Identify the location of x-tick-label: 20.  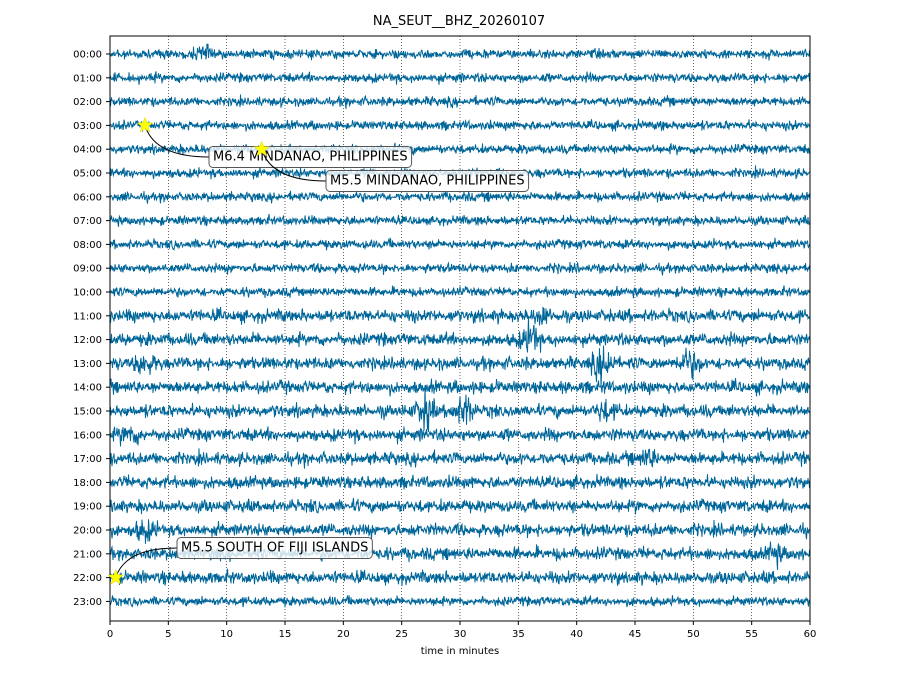
(343, 634).